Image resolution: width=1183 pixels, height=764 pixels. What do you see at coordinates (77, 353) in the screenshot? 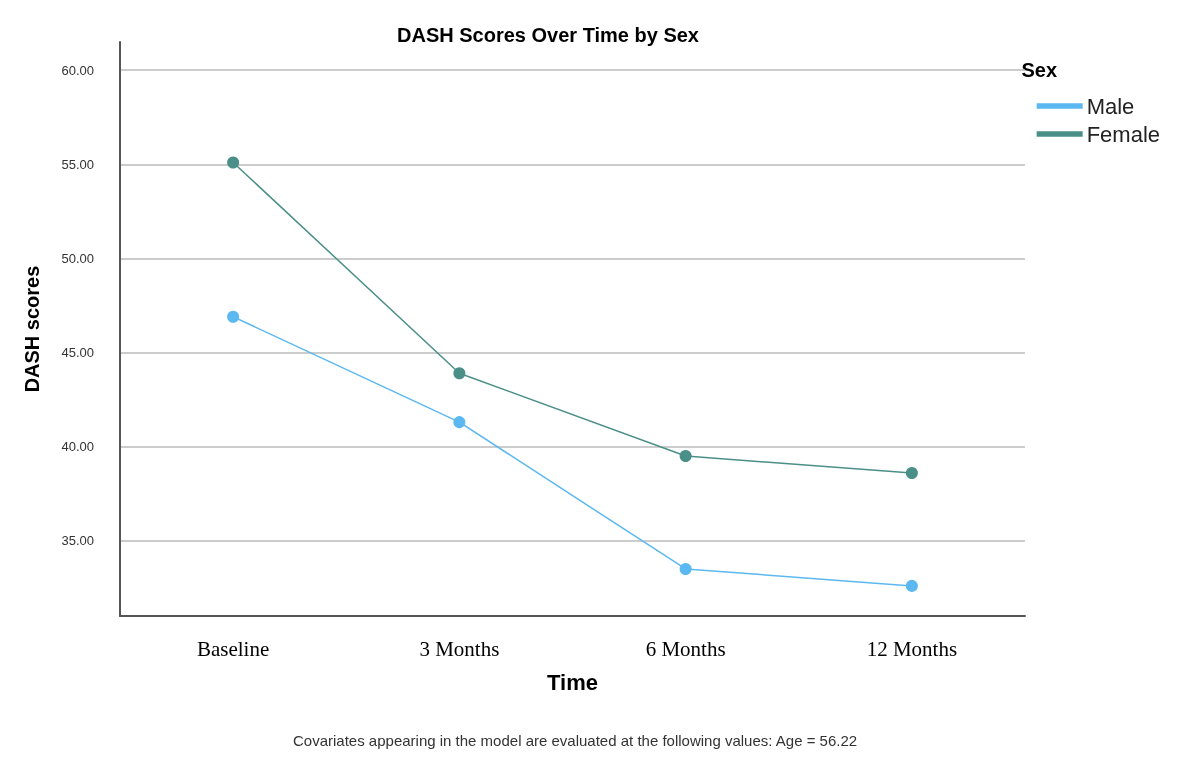
I see `y-tick-label: 45.00` at bounding box center [77, 353].